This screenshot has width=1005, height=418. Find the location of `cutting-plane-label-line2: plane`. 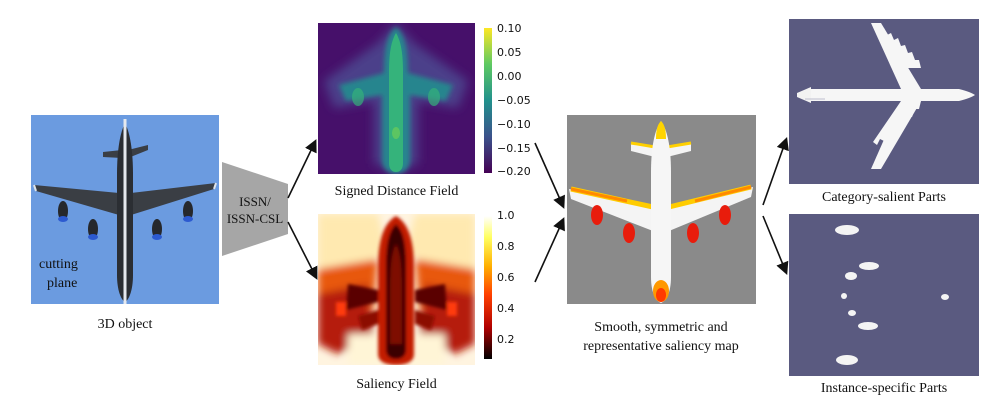

cutting-plane-label-line2: plane is located at coordinates (62, 283).